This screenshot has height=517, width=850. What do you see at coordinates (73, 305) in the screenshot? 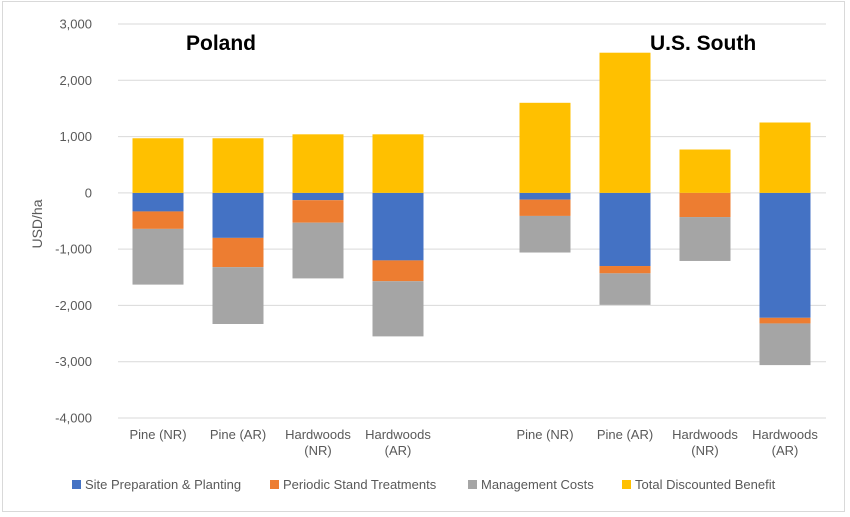
I see `y-tick-label: -2,000` at bounding box center [73, 305].